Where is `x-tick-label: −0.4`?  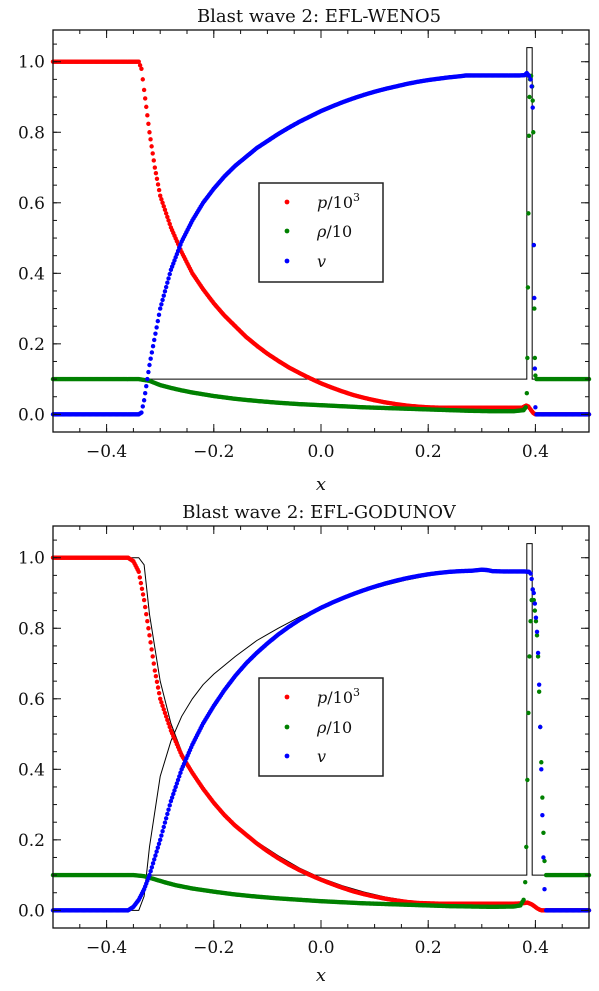
x-tick-label: −0.4 is located at coordinates (106, 452).